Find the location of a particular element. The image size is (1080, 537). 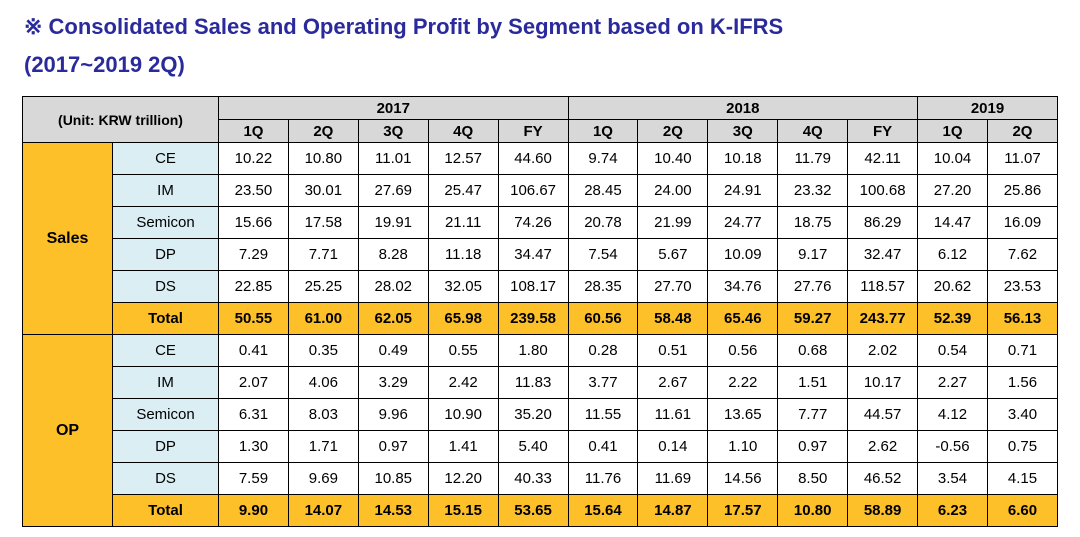

data-cell: 1.56 is located at coordinates (1022, 382).